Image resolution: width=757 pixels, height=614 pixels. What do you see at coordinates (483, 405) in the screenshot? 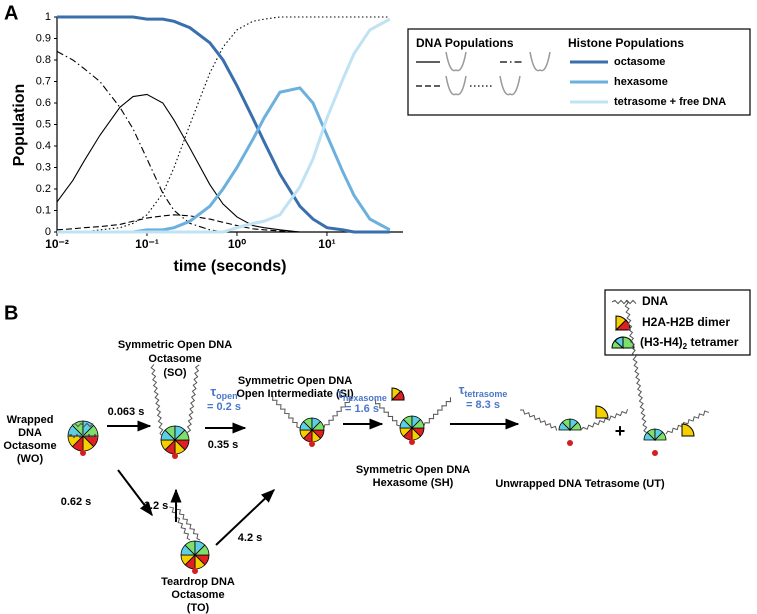
I see `tau-value: = 8.3 s` at bounding box center [483, 405].